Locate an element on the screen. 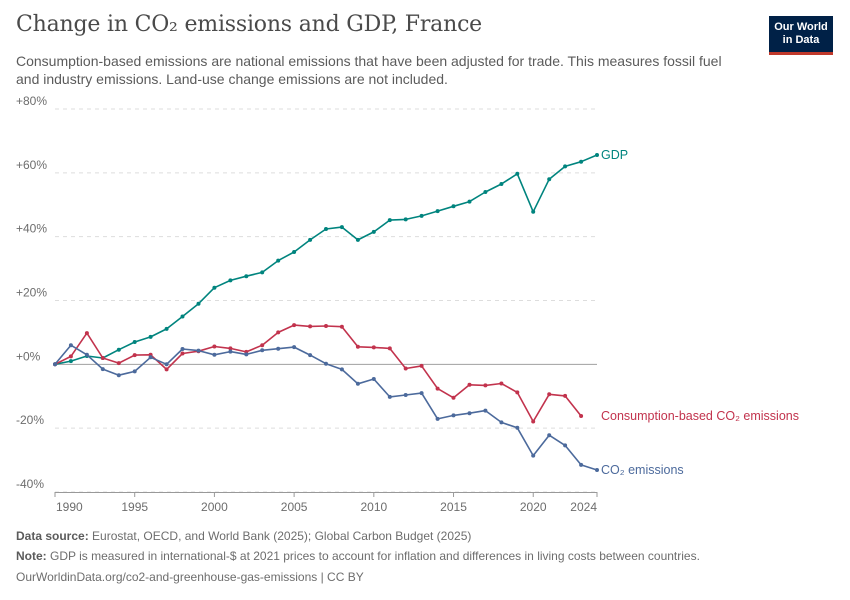  series-label-gdp: GDP is located at coordinates (614, 155).